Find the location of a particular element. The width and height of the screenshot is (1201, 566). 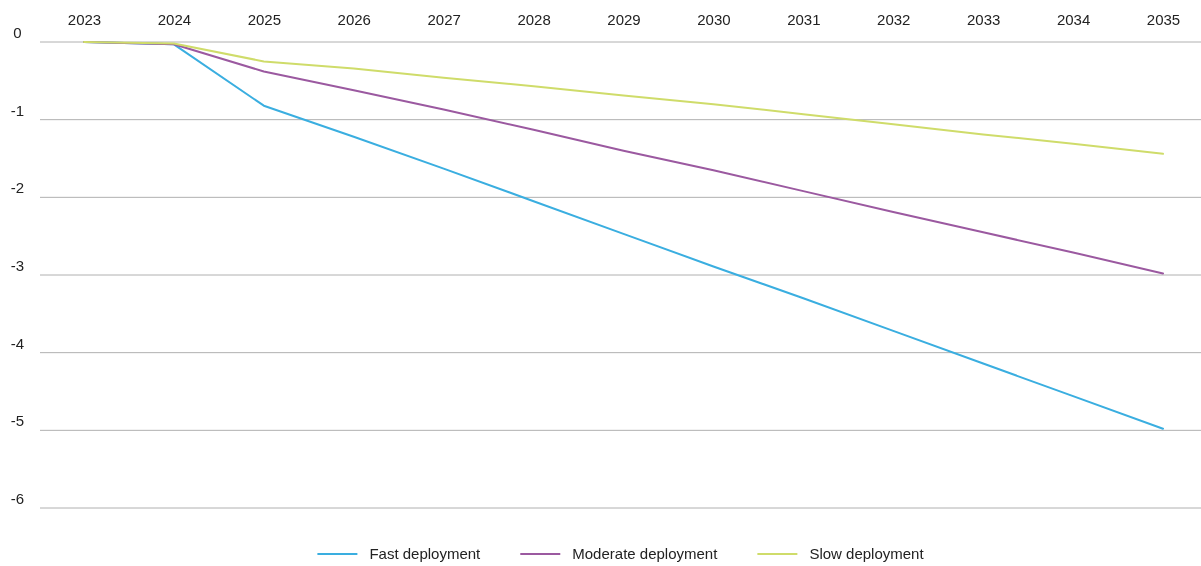

y-tick-label: -6 is located at coordinates (17, 498).